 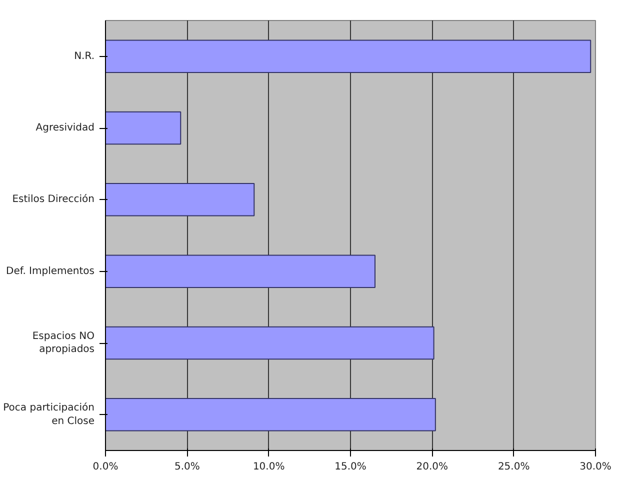 What do you see at coordinates (105, 467) in the screenshot?
I see `x-tick-label: 0.0%` at bounding box center [105, 467].